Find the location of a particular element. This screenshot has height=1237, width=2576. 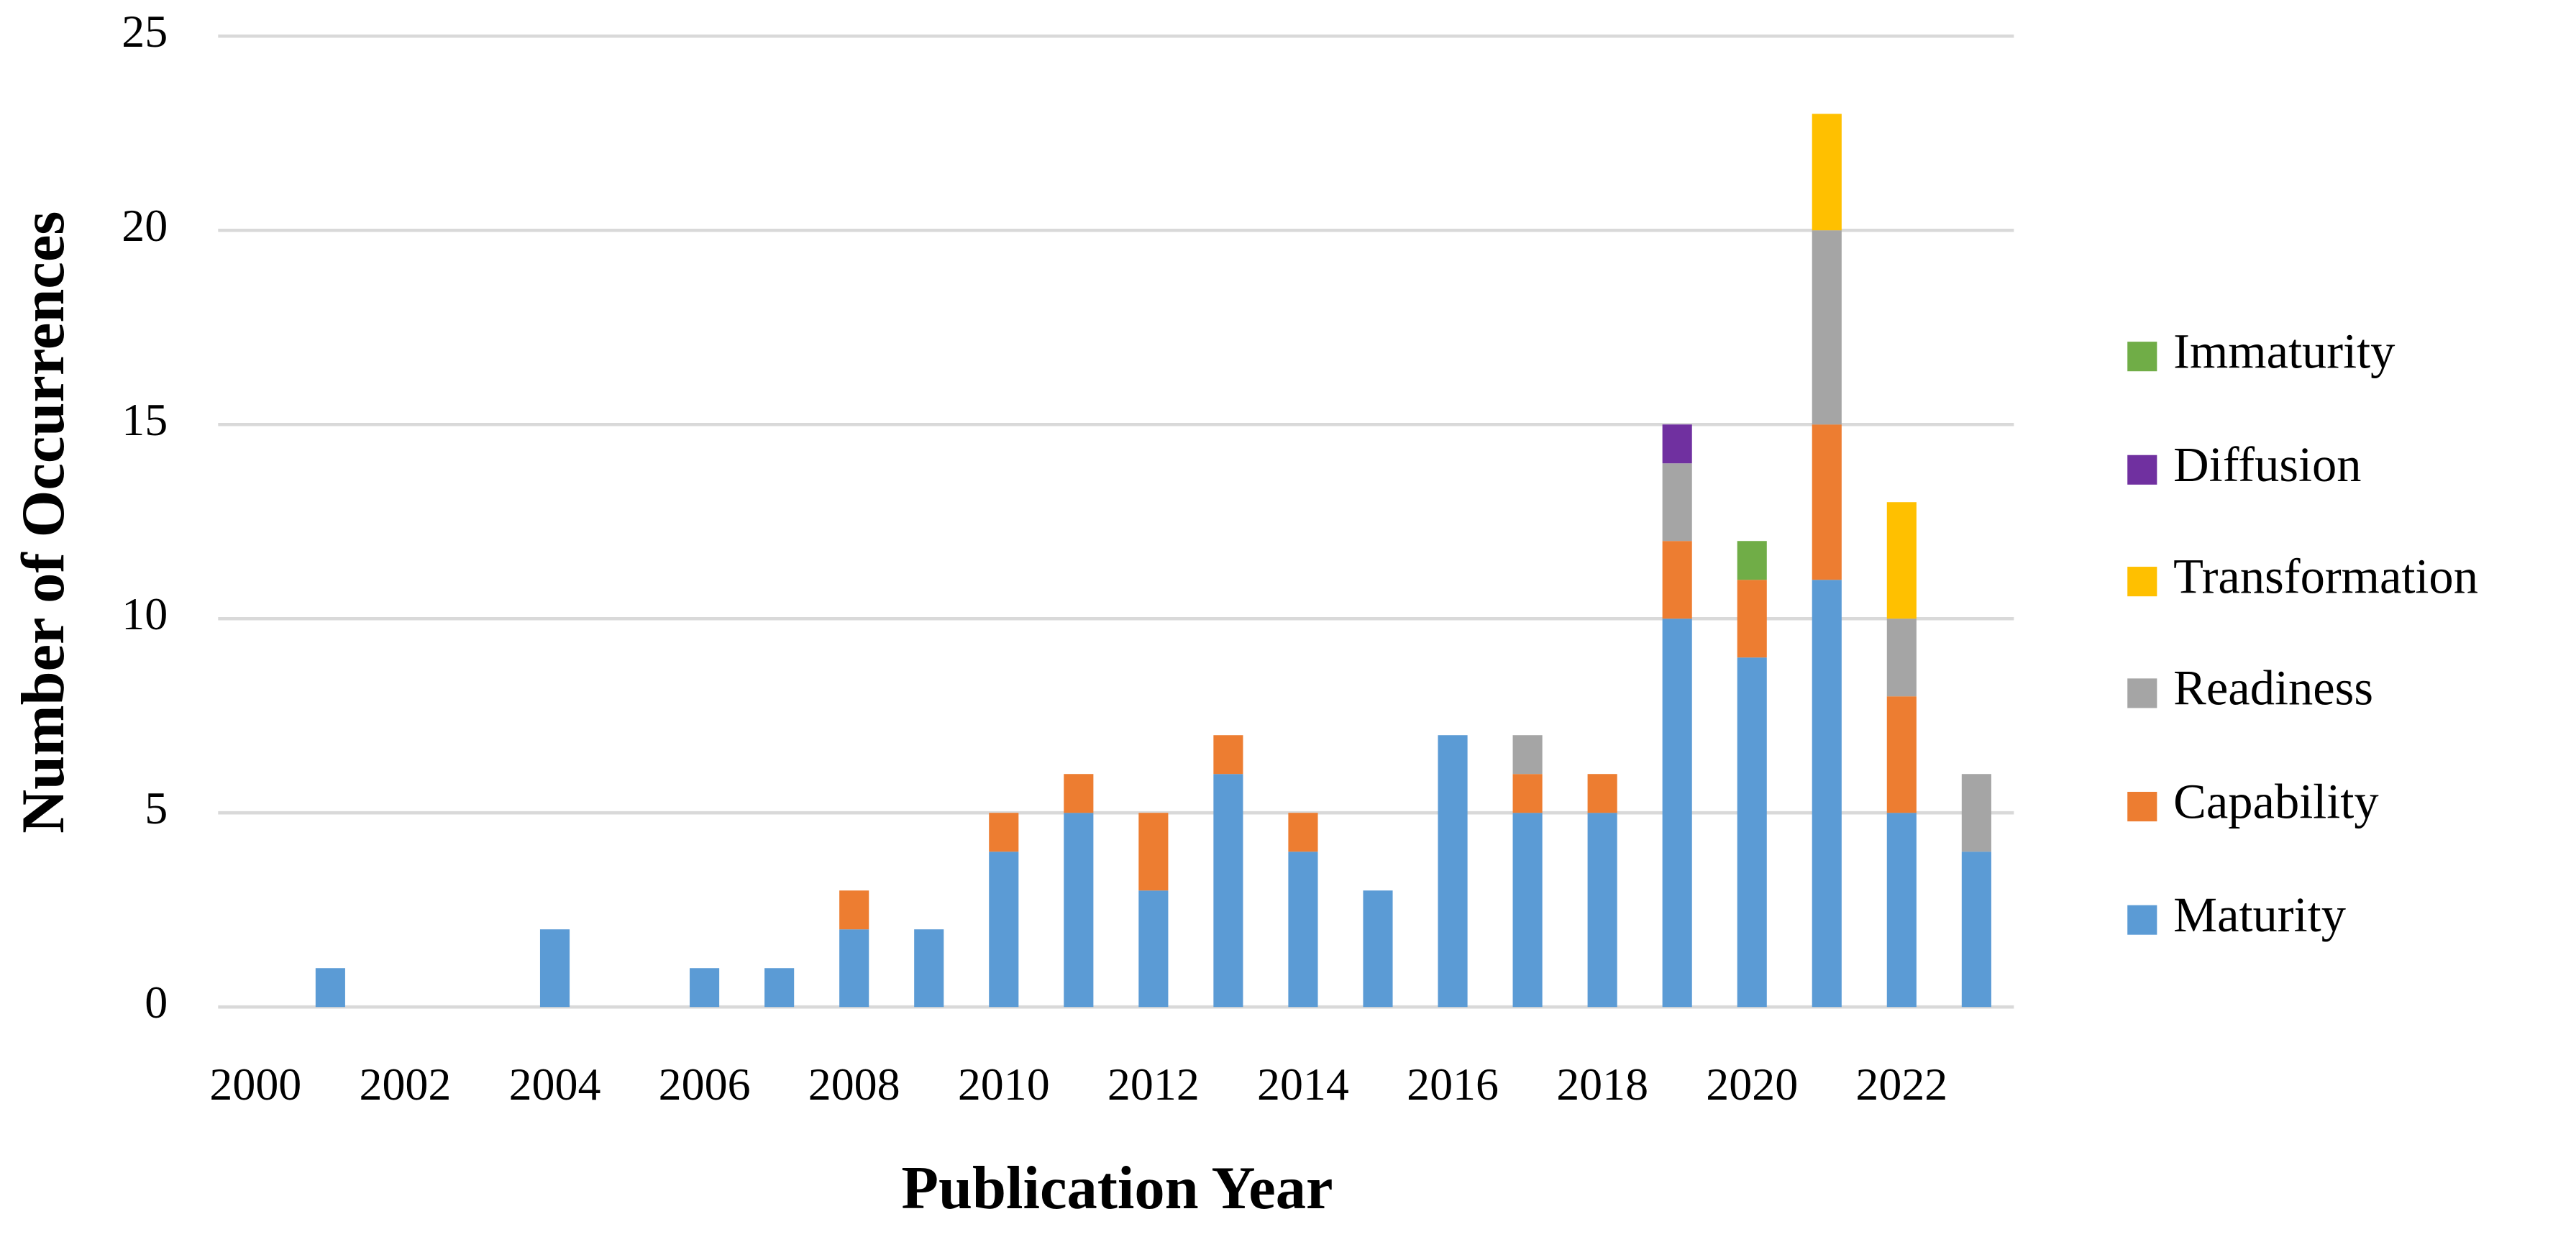

x-tick-label: 2000 is located at coordinates (255, 1084).